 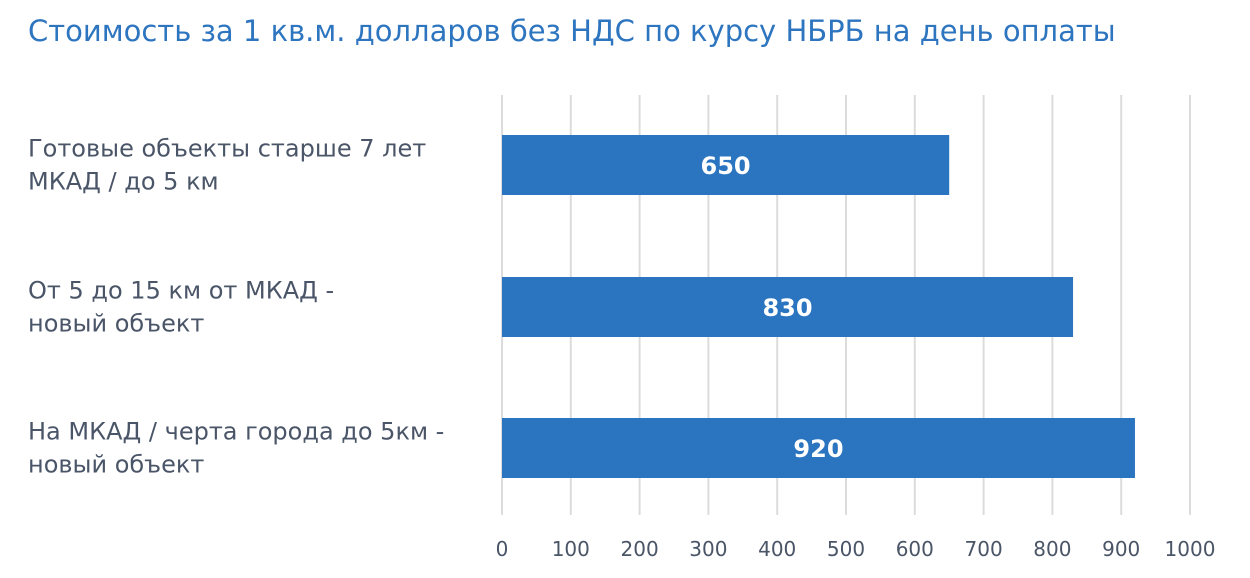 What do you see at coordinates (123, 182) in the screenshot?
I see `category-label: МКАД / до 5 км` at bounding box center [123, 182].